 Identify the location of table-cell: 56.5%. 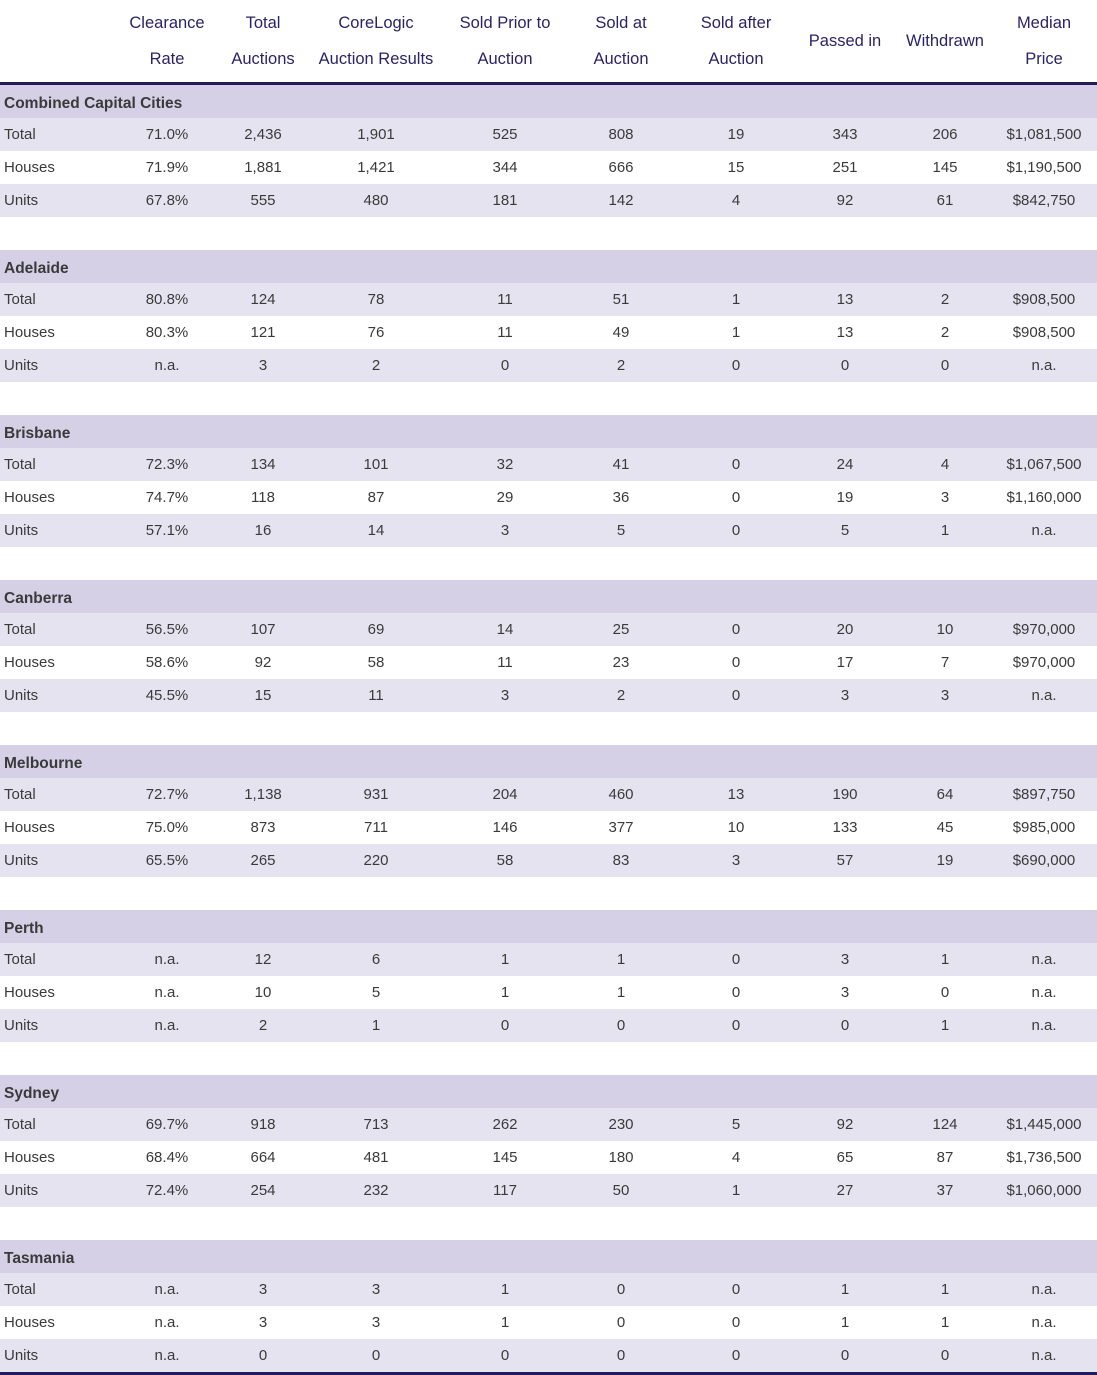
(167, 629).